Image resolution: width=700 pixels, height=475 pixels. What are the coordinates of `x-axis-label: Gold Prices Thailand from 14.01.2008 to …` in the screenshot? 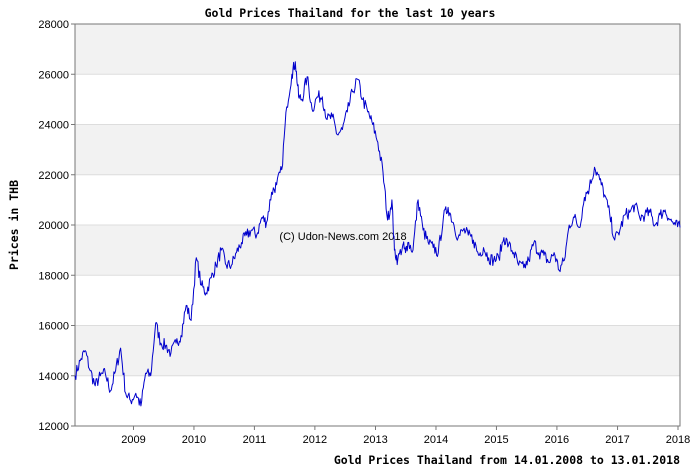 It's located at (507, 460).